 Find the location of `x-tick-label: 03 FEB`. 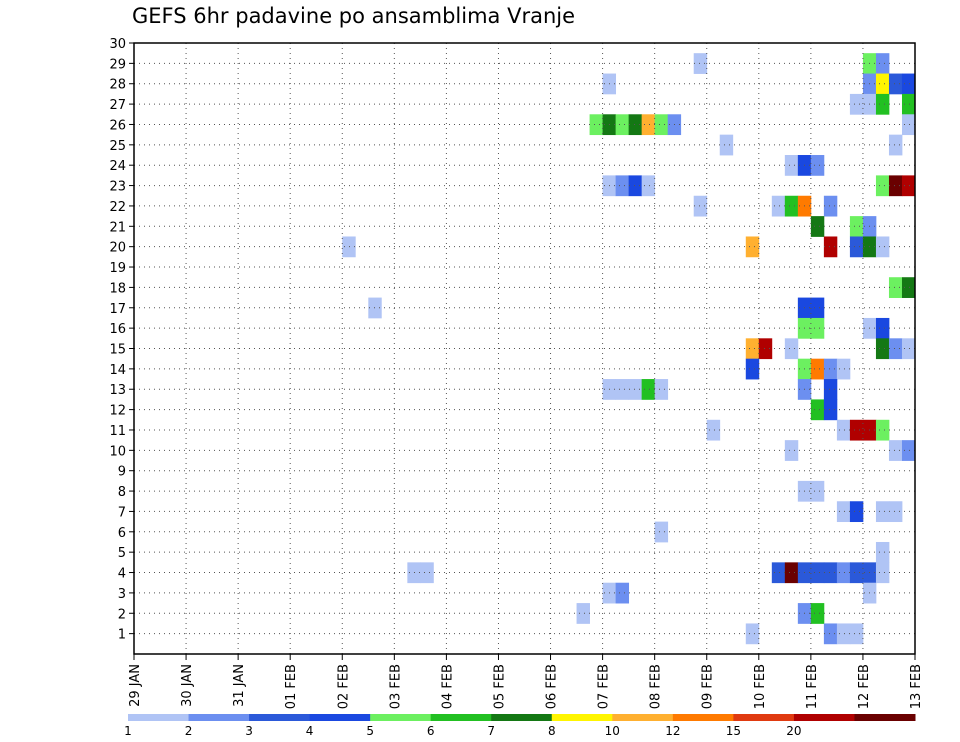

x-tick-label: 03 FEB is located at coordinates (395, 686).